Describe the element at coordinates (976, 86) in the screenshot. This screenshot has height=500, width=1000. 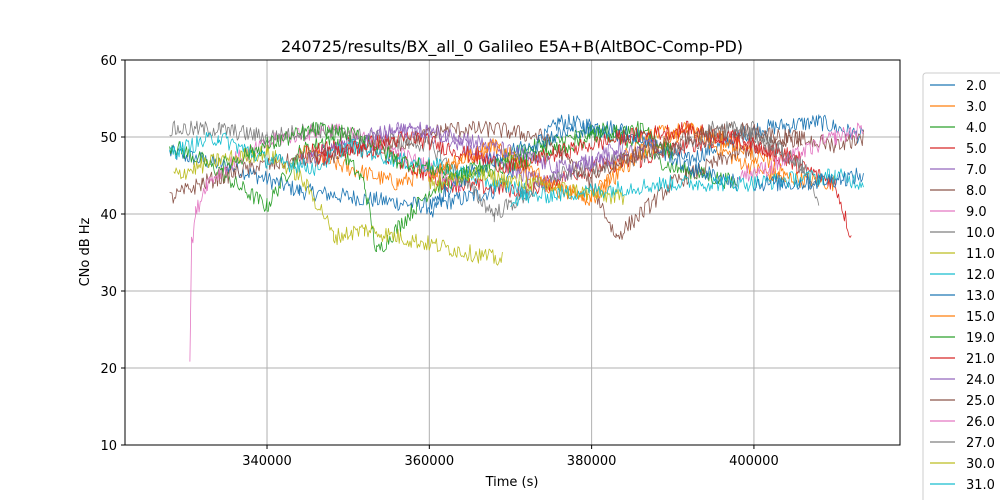
I see `legend-entry-label: 2.0` at that location.